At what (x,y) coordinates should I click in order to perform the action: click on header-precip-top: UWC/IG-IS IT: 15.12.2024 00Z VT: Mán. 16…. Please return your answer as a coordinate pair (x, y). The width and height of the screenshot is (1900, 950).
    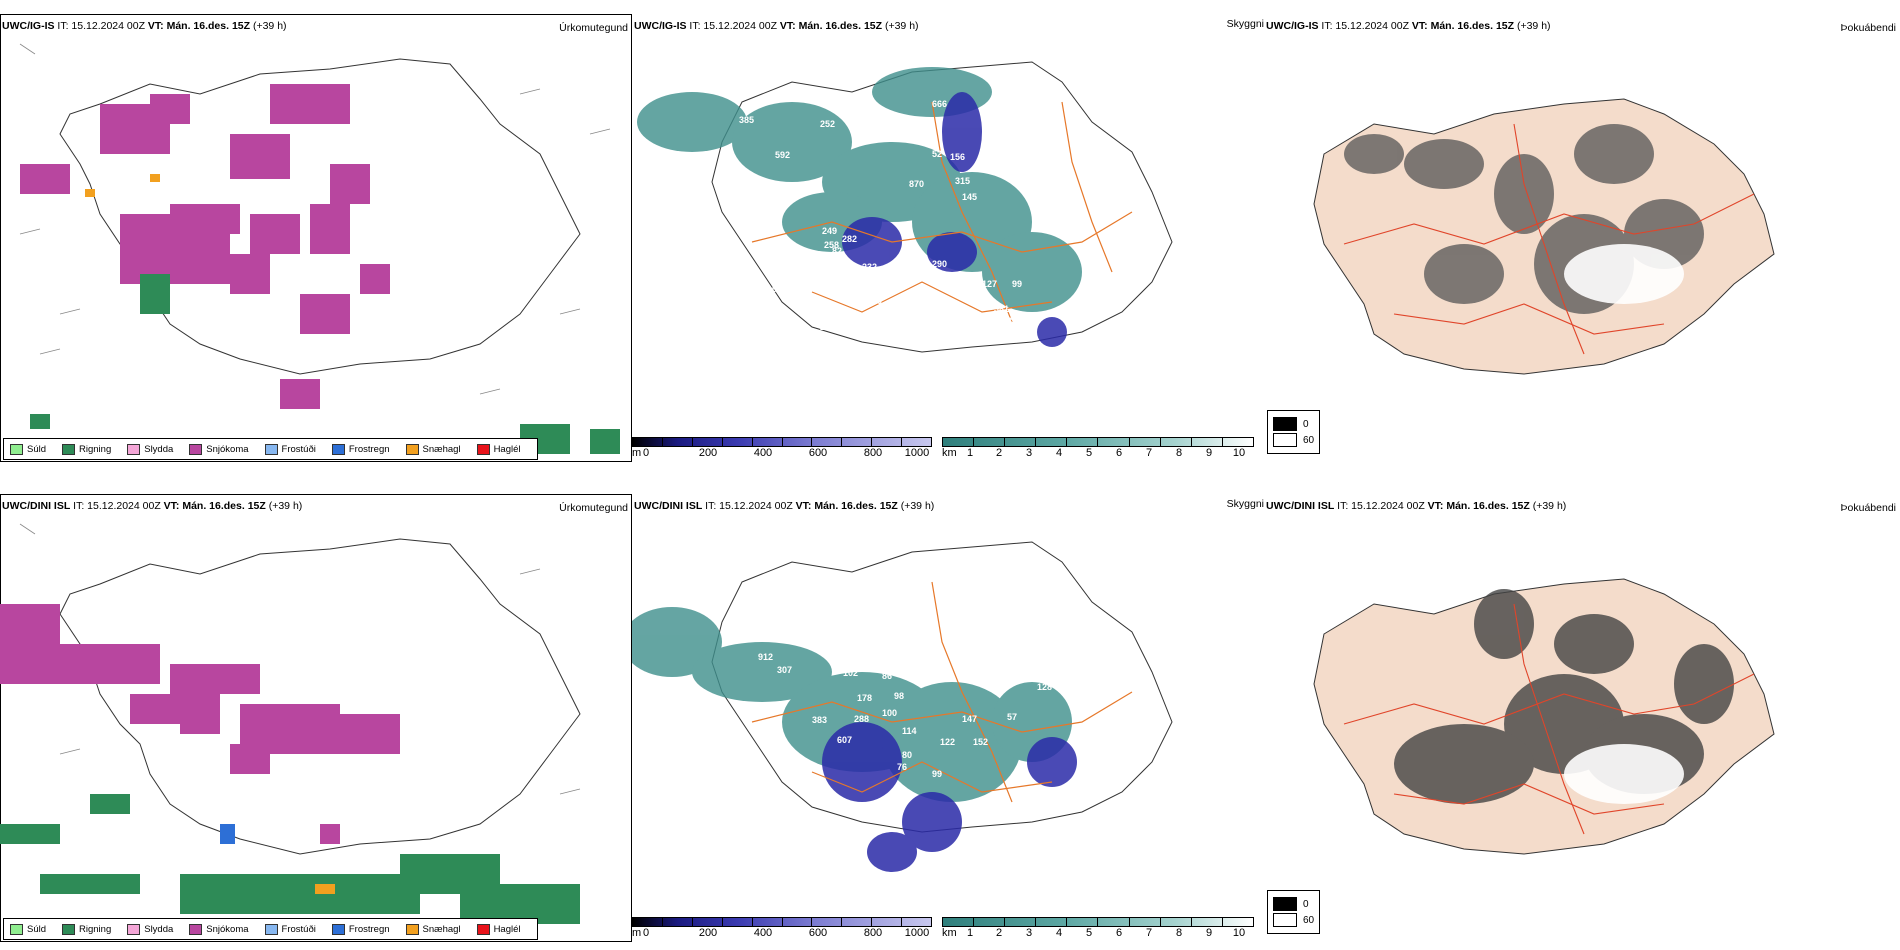
    Looking at the image, I should click on (144, 26).